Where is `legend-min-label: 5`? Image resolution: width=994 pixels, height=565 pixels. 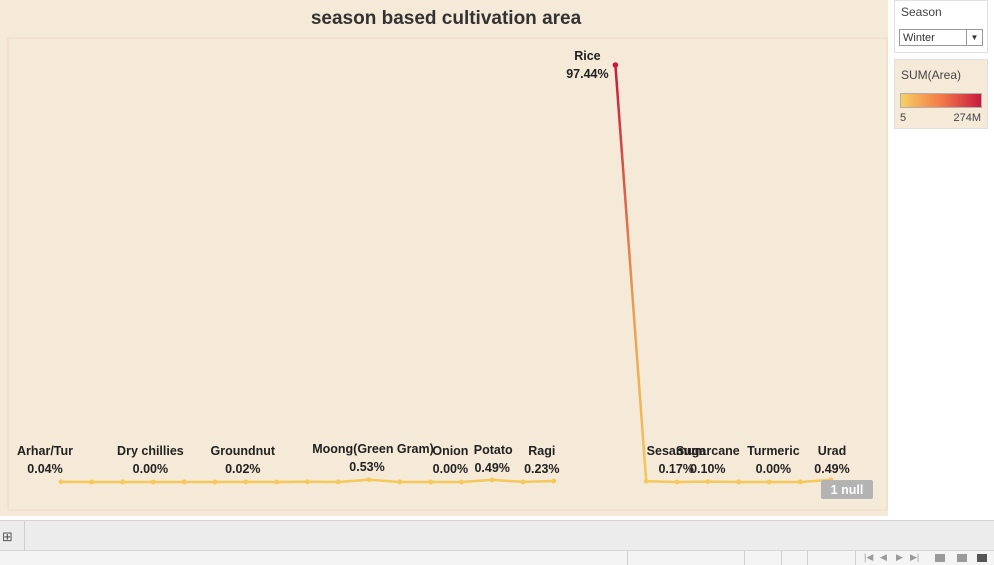 legend-min-label: 5 is located at coordinates (903, 118).